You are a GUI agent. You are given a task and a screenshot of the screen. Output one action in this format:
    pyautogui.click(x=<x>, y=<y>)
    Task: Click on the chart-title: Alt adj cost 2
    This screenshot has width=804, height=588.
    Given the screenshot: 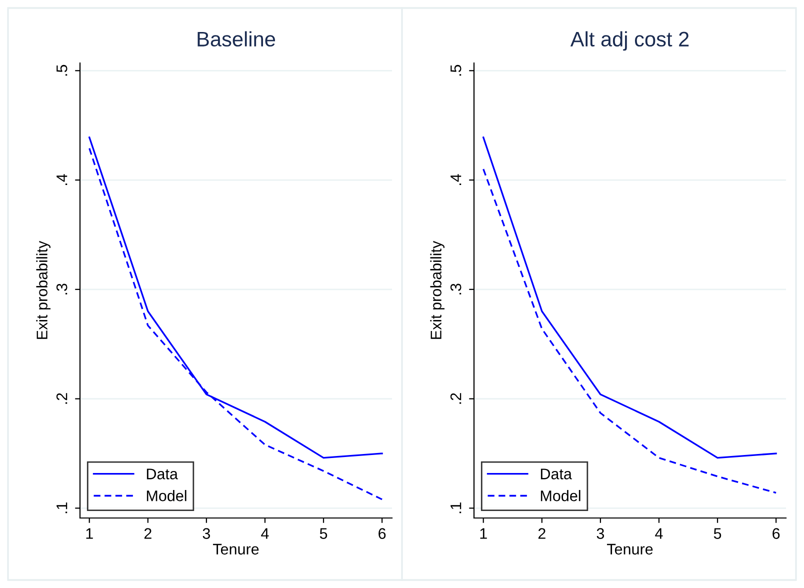 What is the action you would take?
    pyautogui.click(x=629, y=41)
    